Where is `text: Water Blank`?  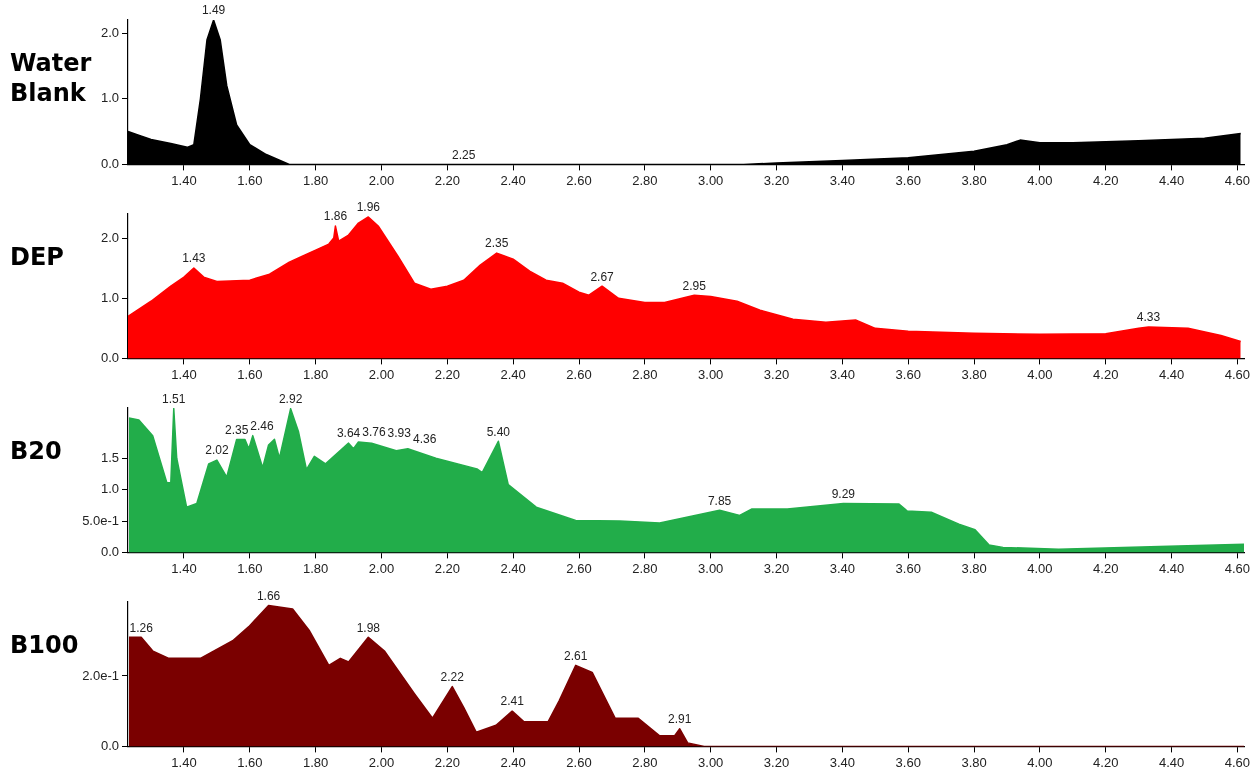 text: Water Blank is located at coordinates (51, 78).